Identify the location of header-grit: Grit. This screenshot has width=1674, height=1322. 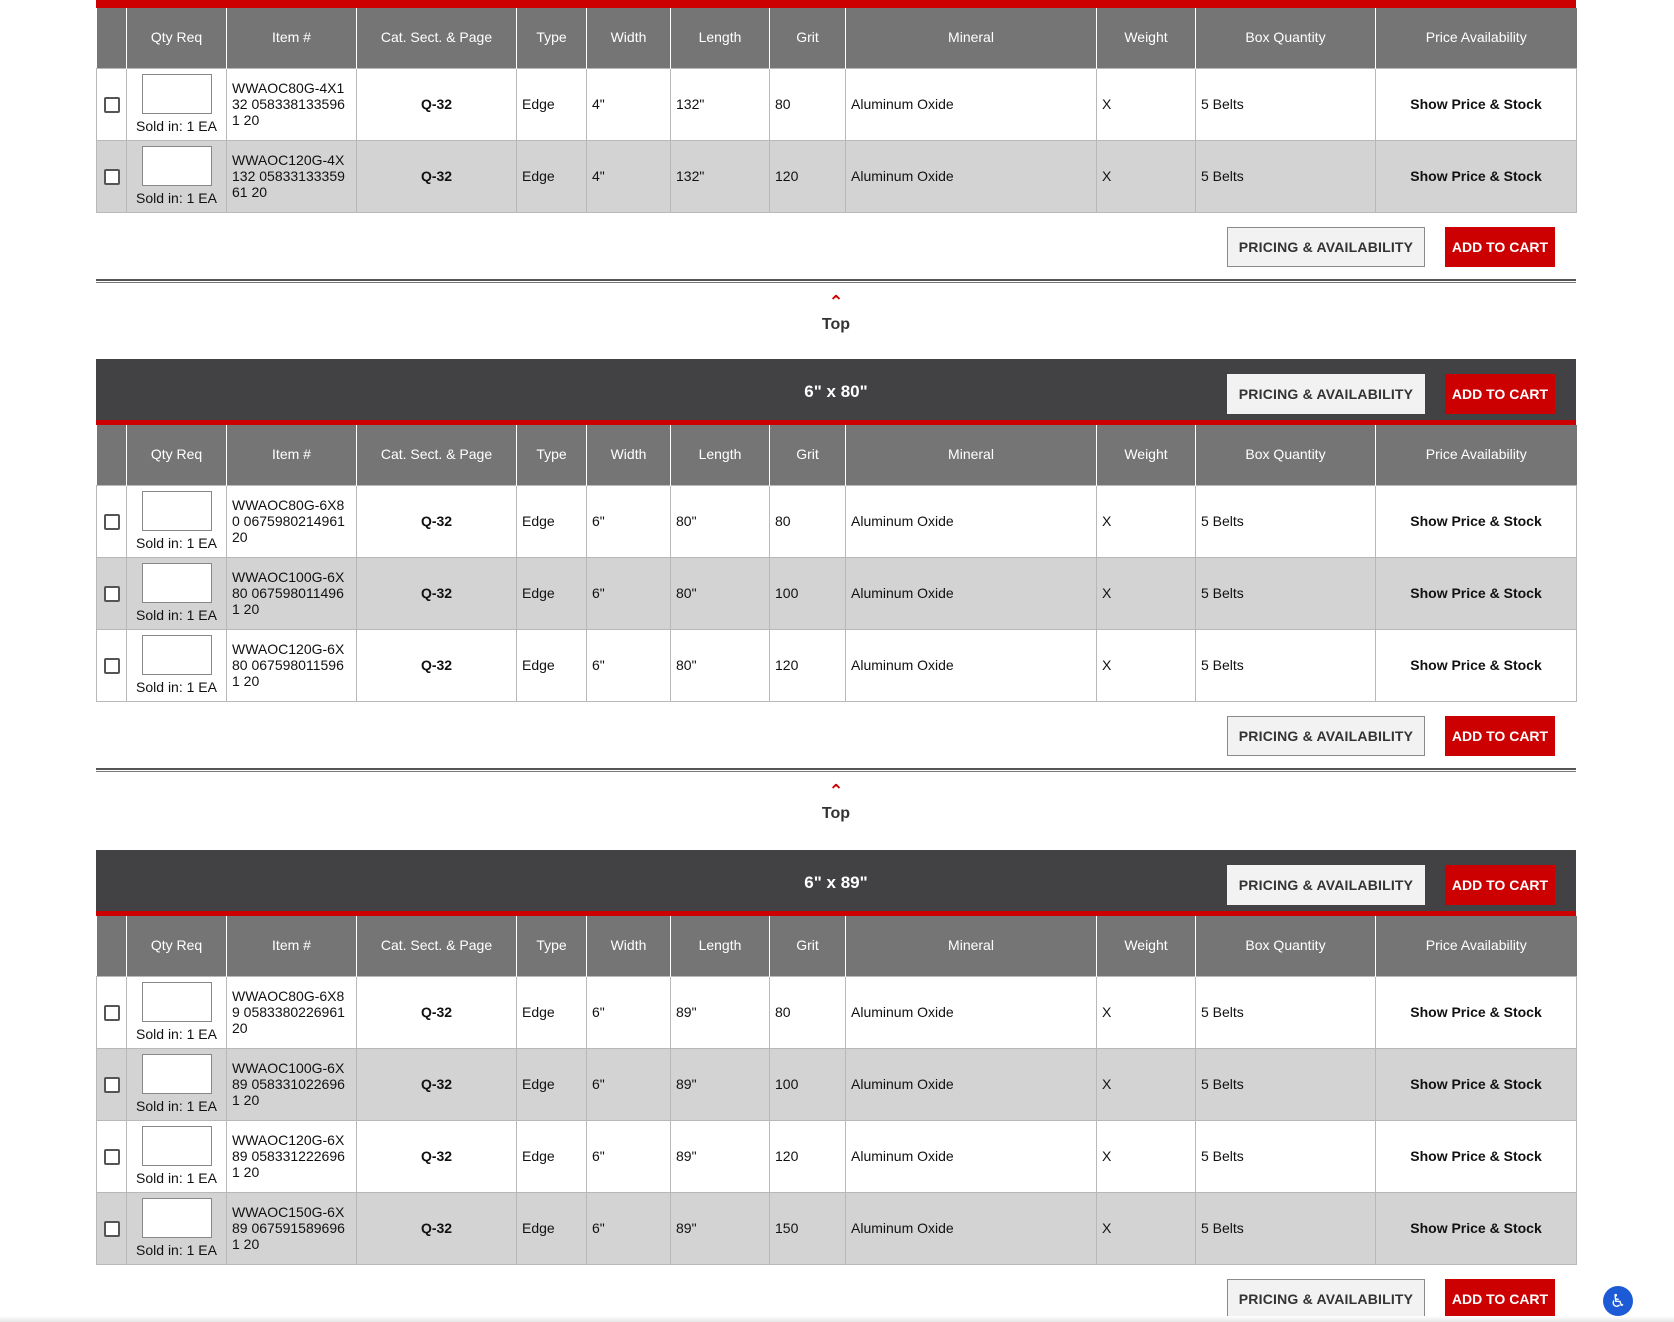
(807, 946).